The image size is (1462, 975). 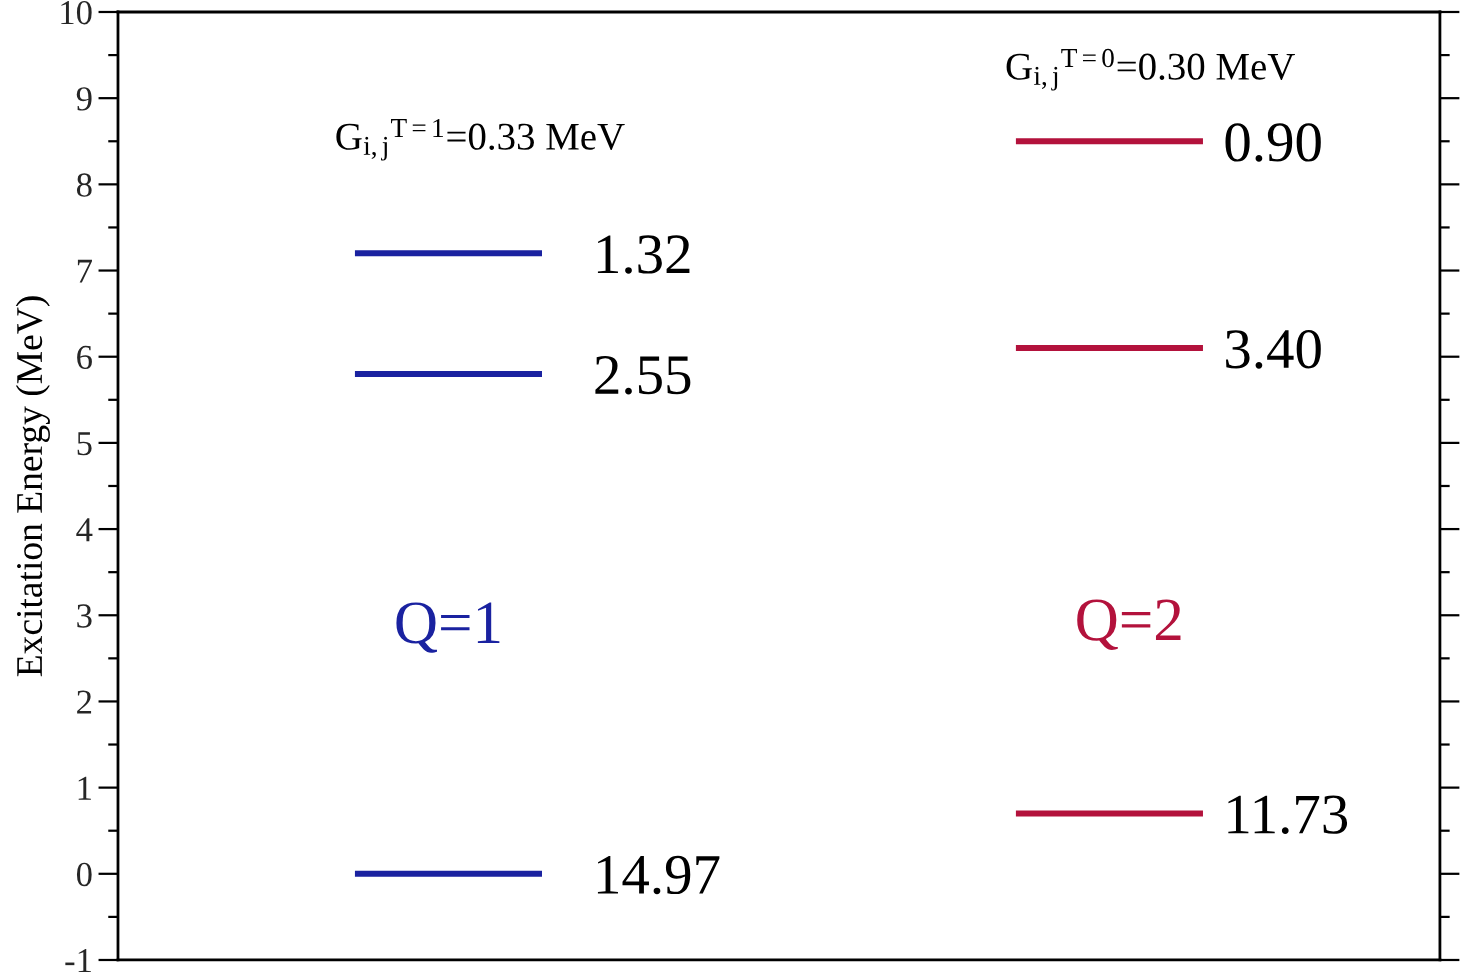 I want to click on y-tick-label: 2, so click(x=84, y=702).